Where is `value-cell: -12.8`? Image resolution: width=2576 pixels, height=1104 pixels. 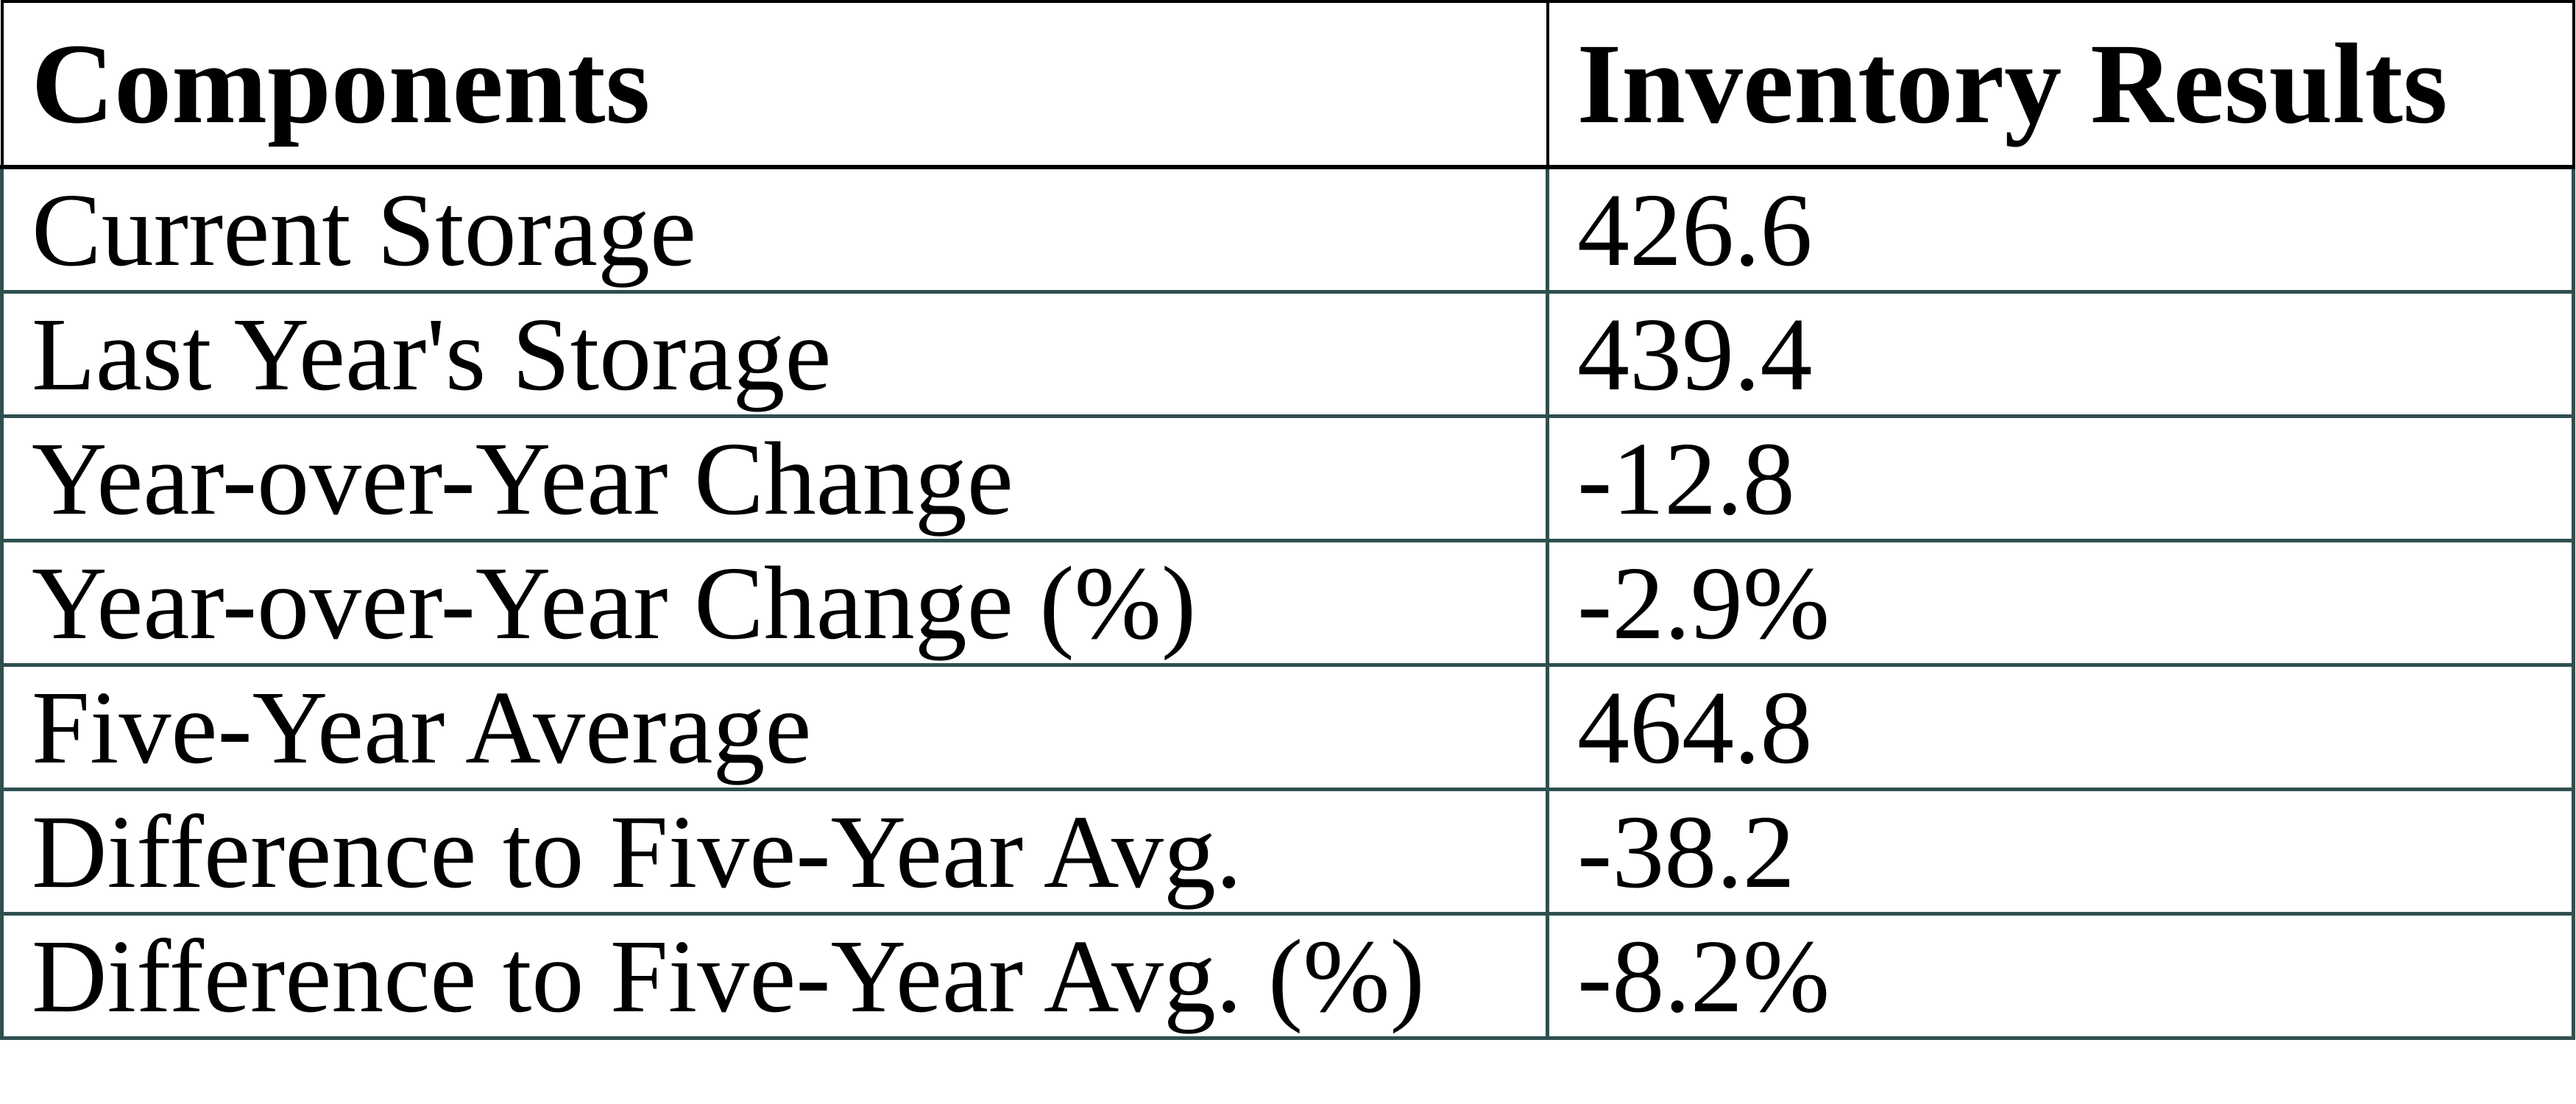 value-cell: -12.8 is located at coordinates (2060, 478).